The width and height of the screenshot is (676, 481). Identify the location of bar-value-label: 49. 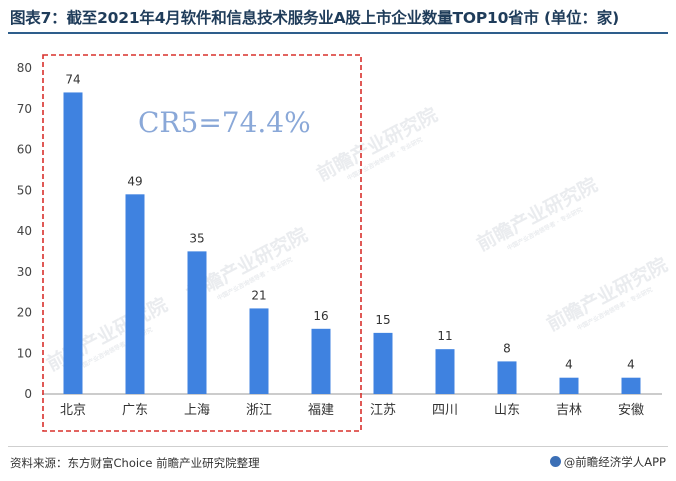
(134, 181).